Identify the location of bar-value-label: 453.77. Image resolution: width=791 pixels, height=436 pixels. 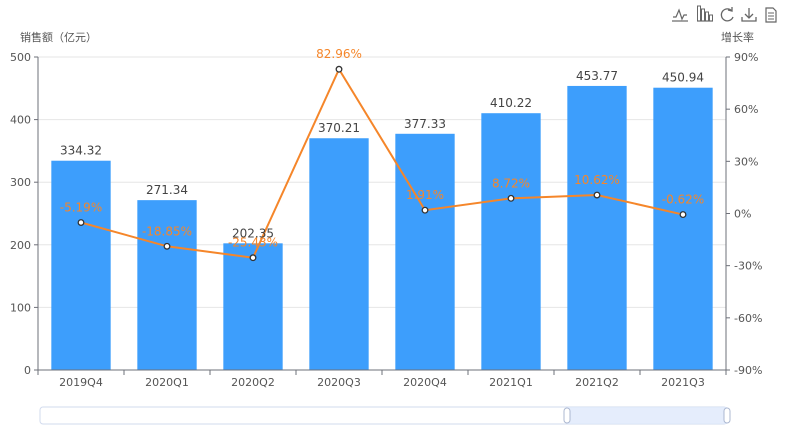
(597, 76).